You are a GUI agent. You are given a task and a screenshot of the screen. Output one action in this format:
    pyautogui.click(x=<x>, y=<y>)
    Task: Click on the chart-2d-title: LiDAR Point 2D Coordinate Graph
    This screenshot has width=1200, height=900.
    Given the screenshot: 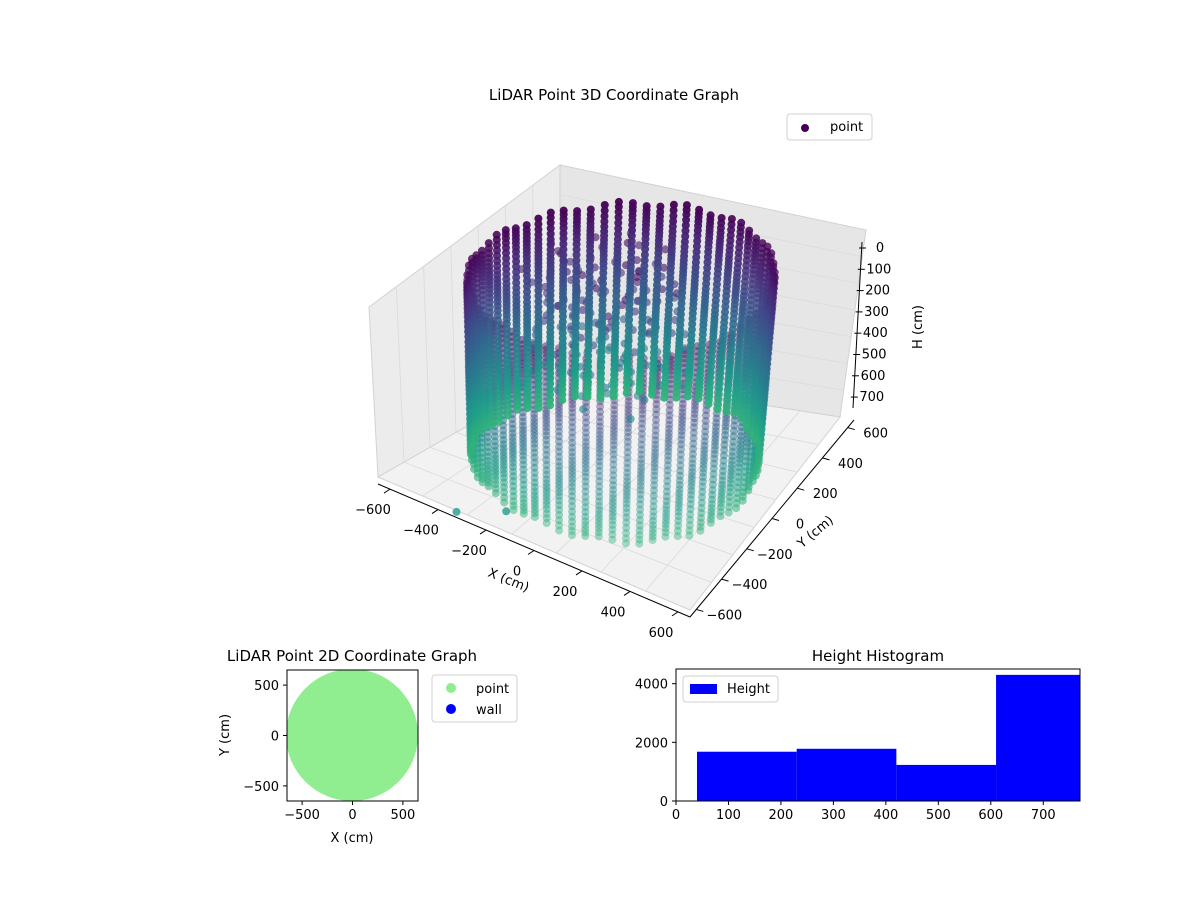 What is the action you would take?
    pyautogui.click(x=352, y=656)
    